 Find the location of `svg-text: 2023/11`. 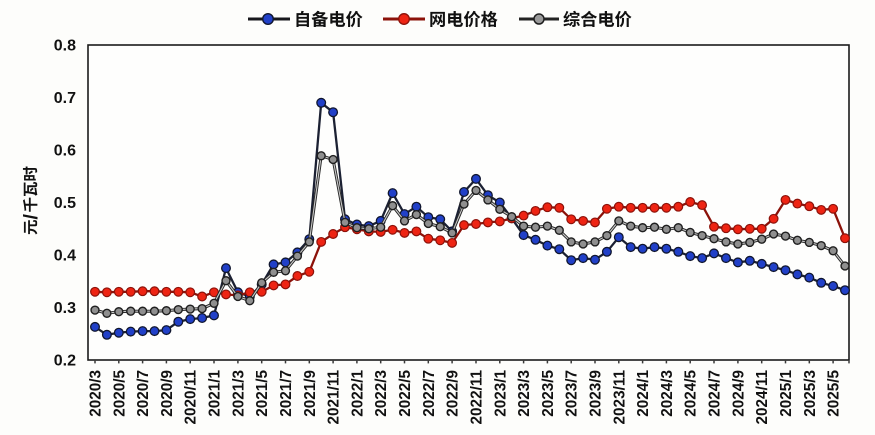

svg-text: 2023/11 is located at coordinates (619, 397).